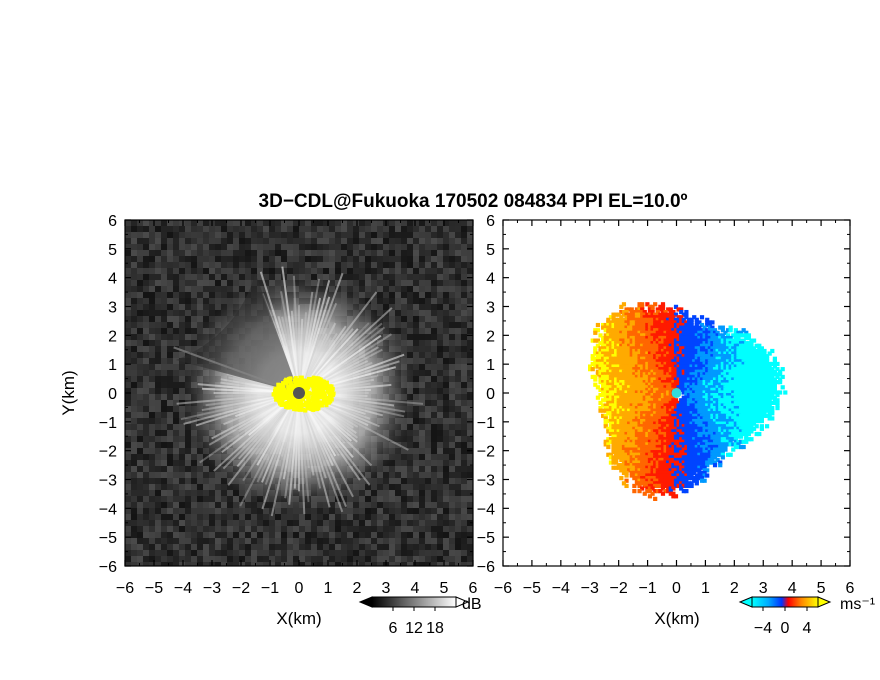 Image resolution: width=880 pixels, height=680 pixels. I want to click on left-echo-ray, so click(294, 448).